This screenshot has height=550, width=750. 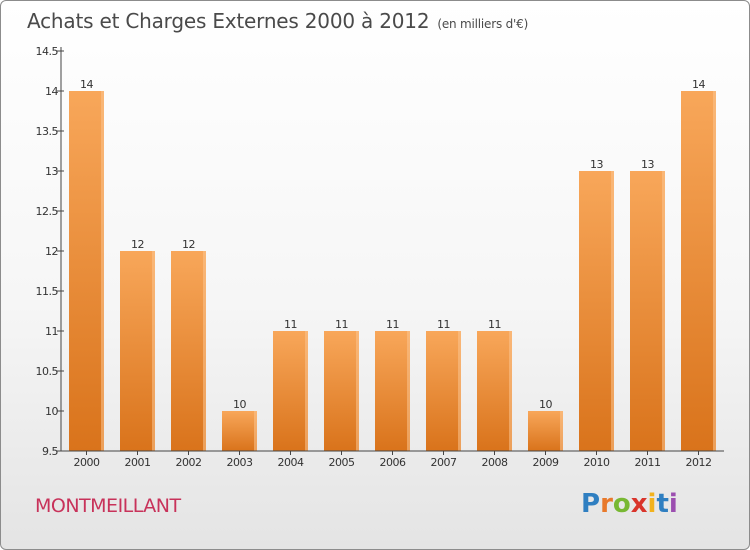 I want to click on bar-2001, so click(x=137, y=351).